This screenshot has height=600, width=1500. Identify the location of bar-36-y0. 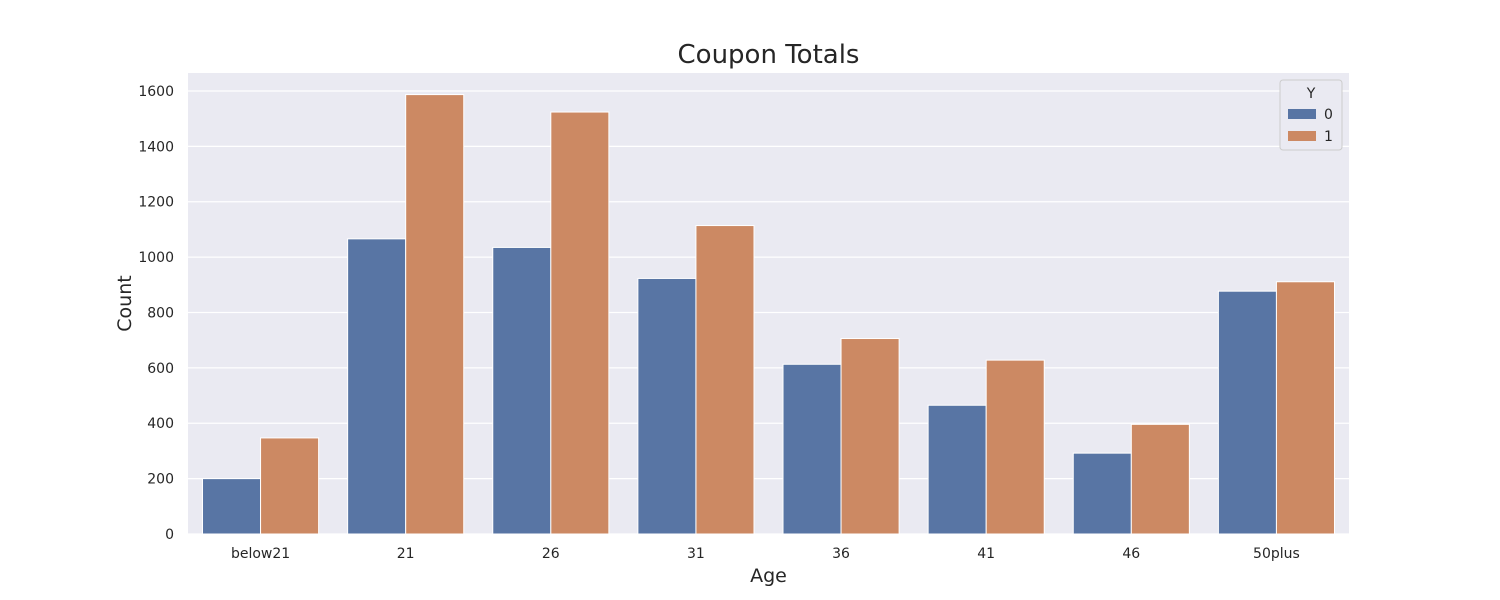
(812, 449).